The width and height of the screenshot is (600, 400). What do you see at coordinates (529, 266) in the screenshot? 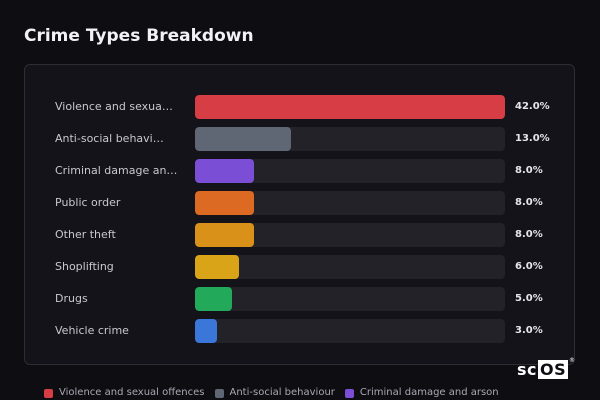
I see `bar-value-label: 6.0%` at bounding box center [529, 266].